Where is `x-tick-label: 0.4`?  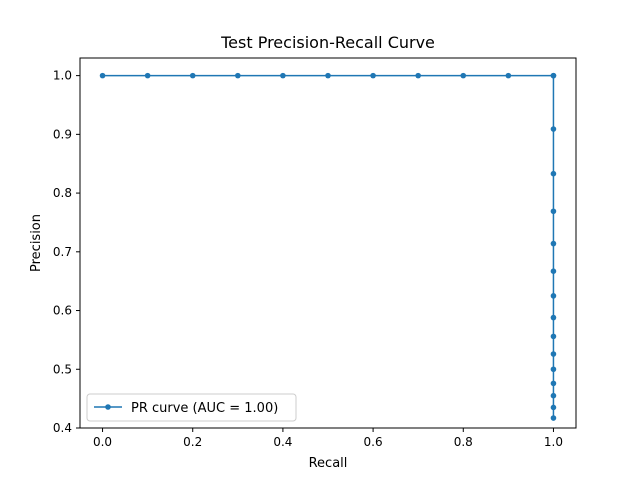 x-tick-label: 0.4 is located at coordinates (282, 442).